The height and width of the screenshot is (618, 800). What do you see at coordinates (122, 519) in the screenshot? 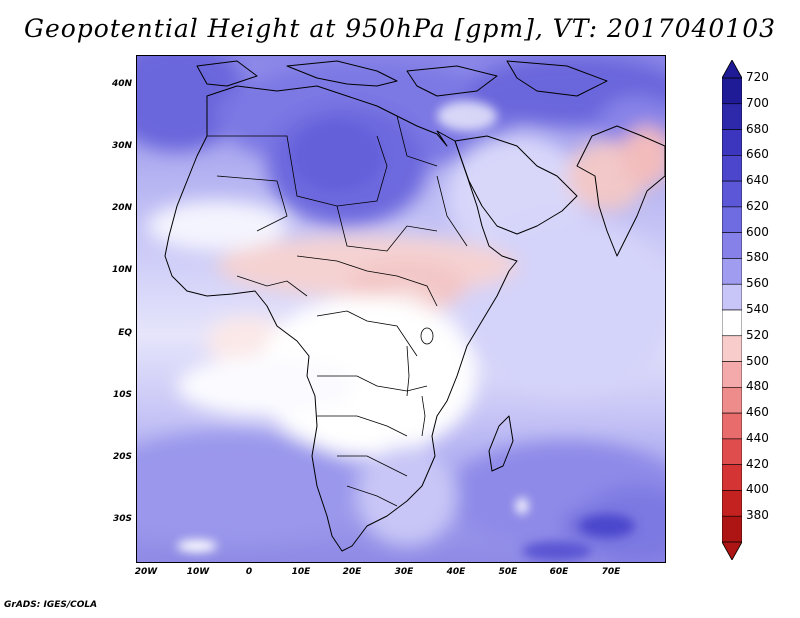
I see `lat-label-30s: 30S` at bounding box center [122, 519].